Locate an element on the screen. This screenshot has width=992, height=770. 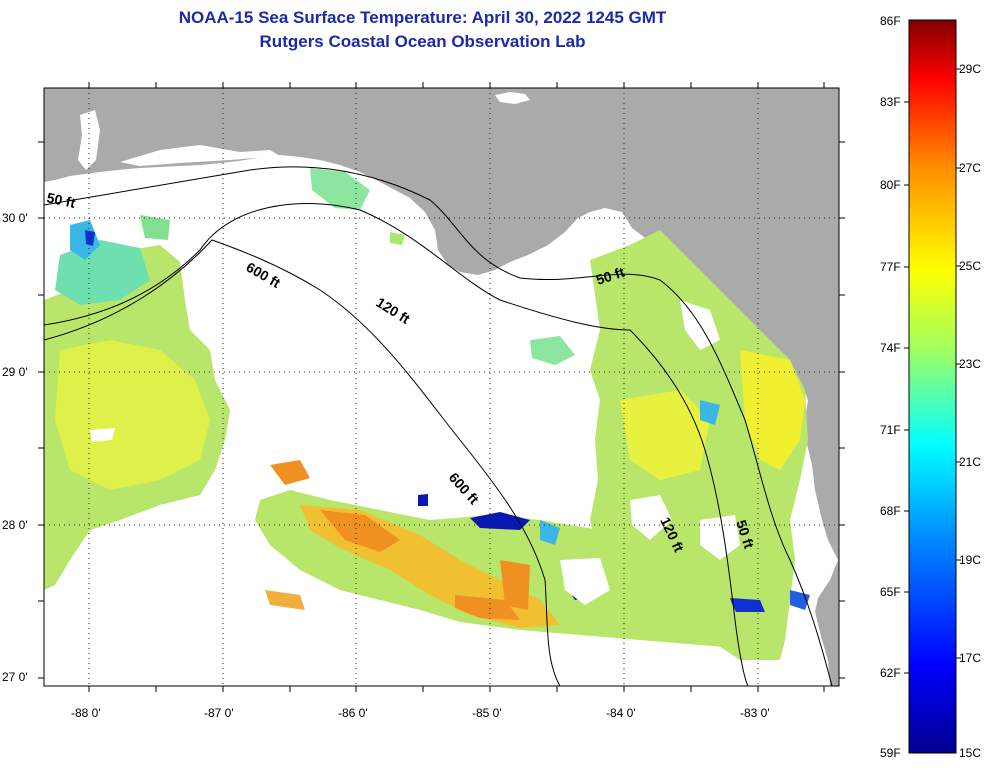
colorbar-c-label: 21C is located at coordinates (970, 462).